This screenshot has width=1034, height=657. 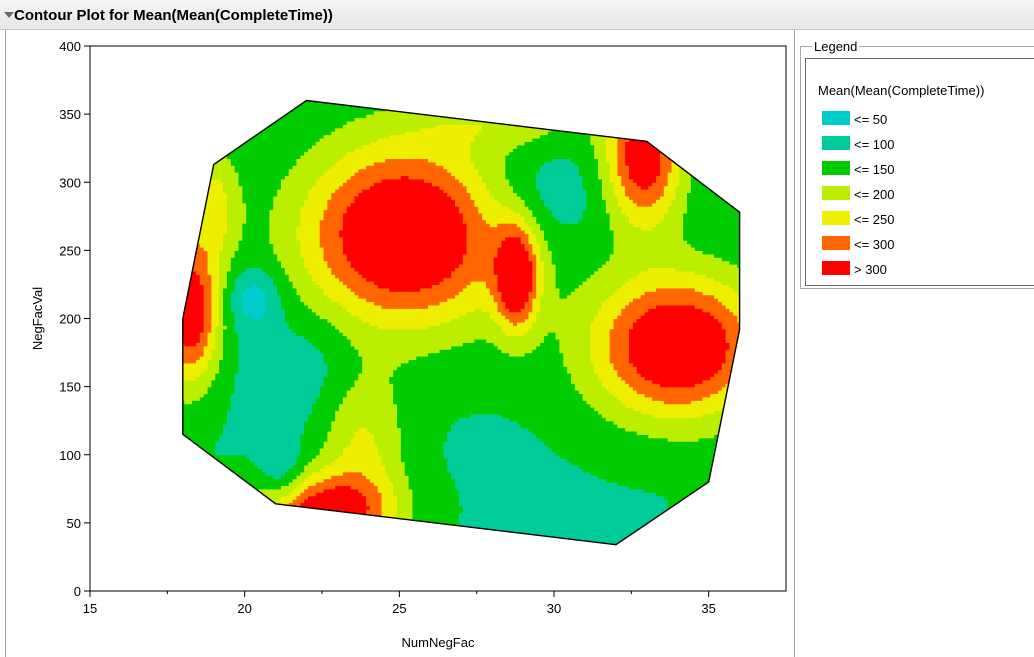 I want to click on x-tick-label: 15, so click(x=90, y=608).